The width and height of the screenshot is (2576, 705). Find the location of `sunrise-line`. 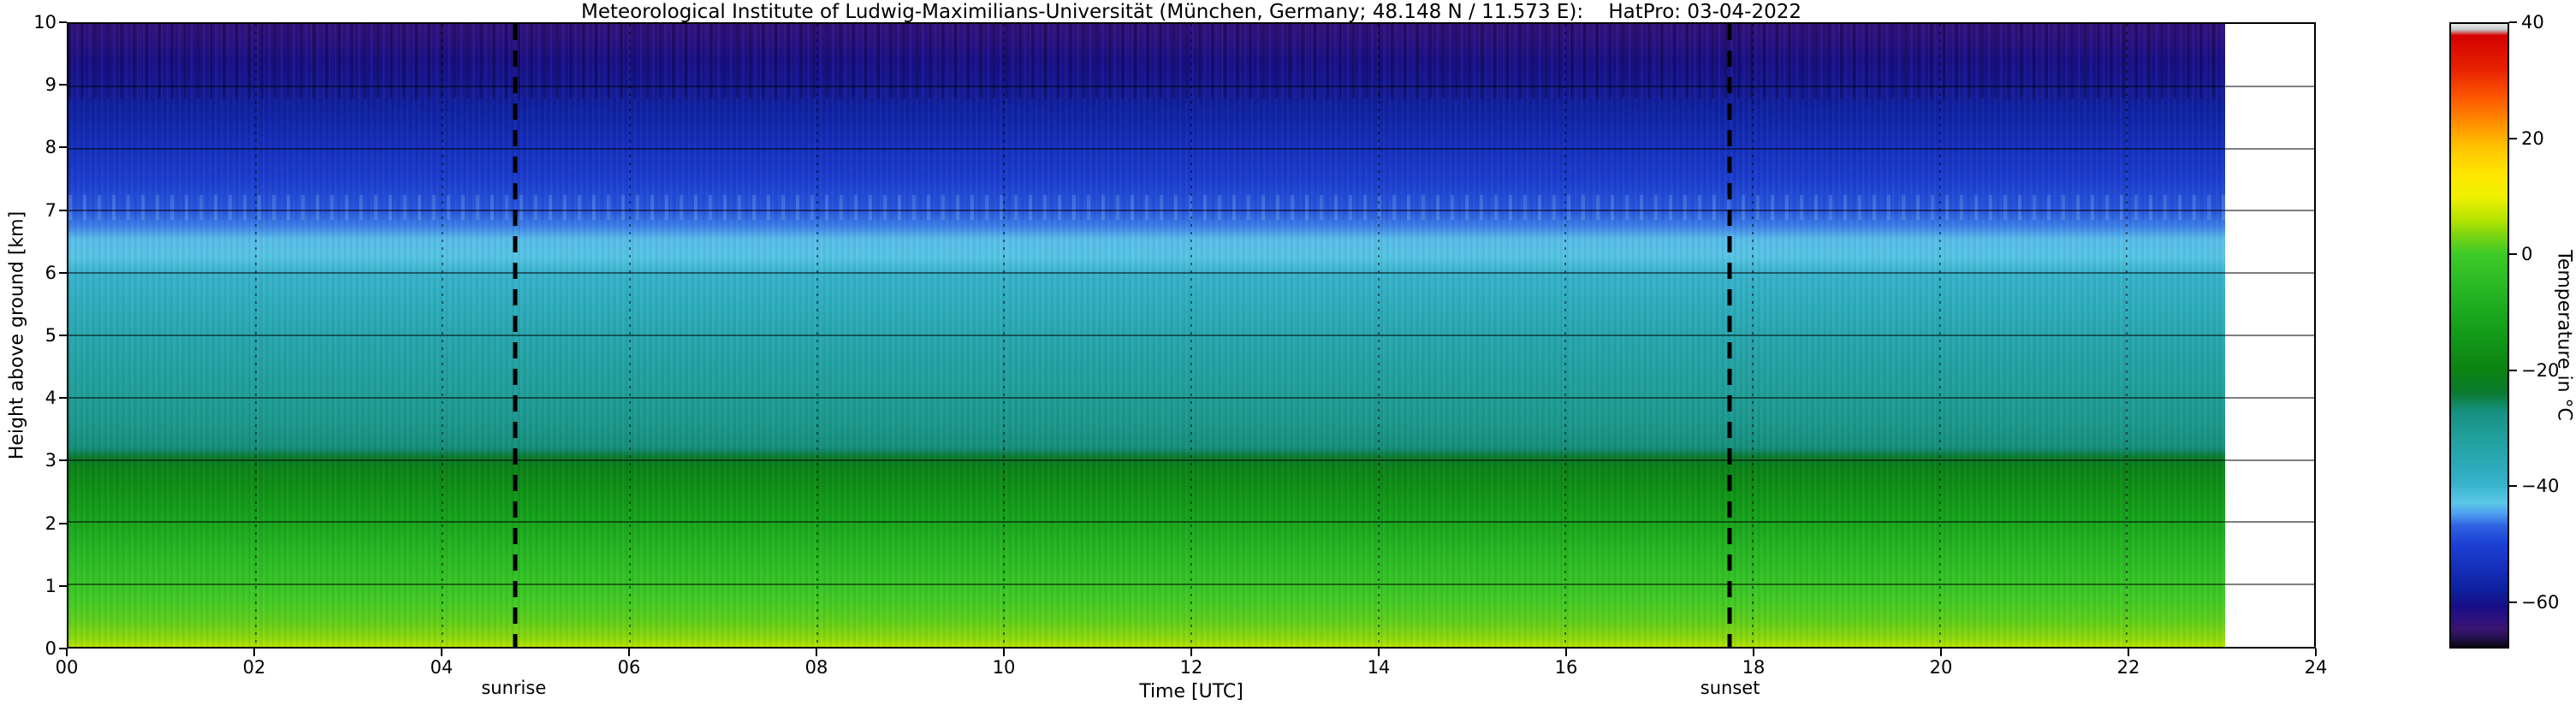

sunrise-line is located at coordinates (515, 335).